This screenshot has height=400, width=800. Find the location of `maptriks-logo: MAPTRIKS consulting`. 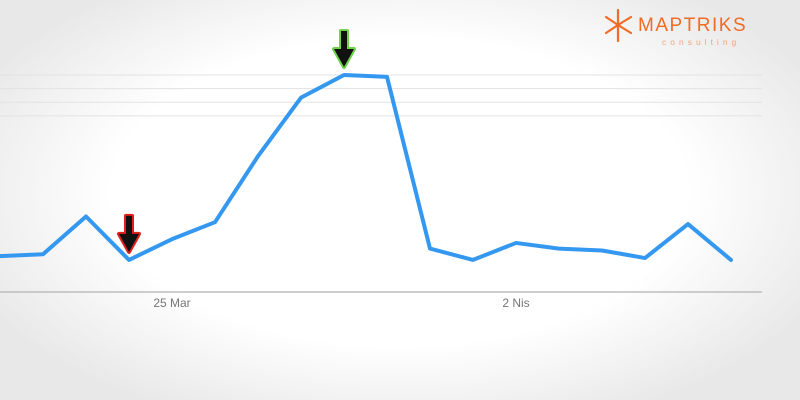

maptriks-logo: MAPTRIKS consulting is located at coordinates (675, 27).